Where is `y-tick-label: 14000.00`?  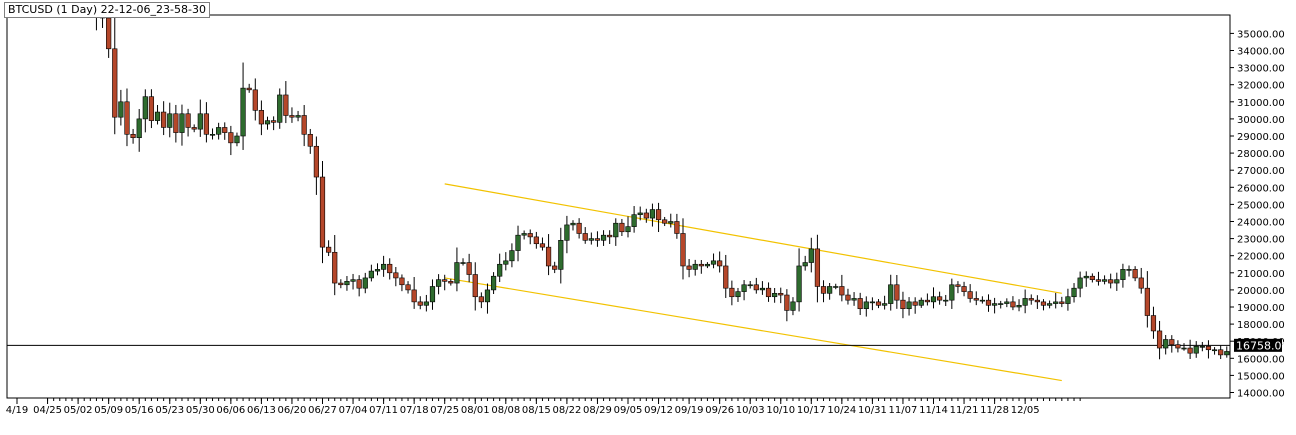 y-tick-label: 14000.00 is located at coordinates (1261, 394).